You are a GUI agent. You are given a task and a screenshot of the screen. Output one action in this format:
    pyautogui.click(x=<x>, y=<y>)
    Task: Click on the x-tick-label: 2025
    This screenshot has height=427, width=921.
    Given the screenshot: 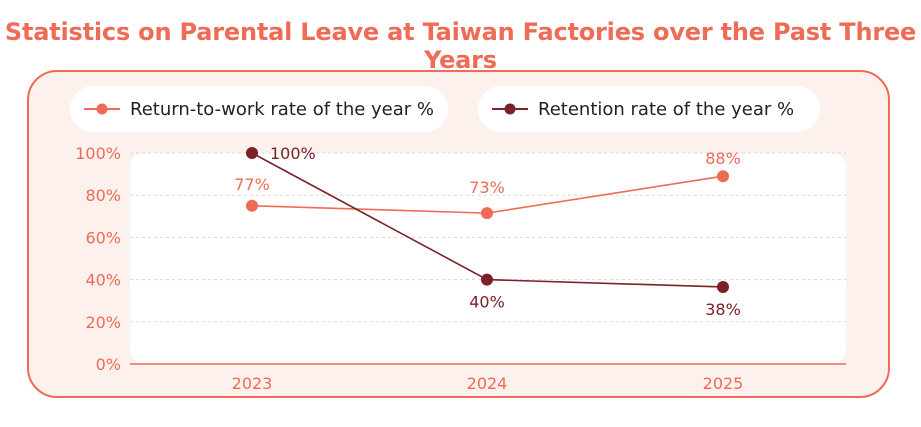 What is the action you would take?
    pyautogui.click(x=723, y=383)
    